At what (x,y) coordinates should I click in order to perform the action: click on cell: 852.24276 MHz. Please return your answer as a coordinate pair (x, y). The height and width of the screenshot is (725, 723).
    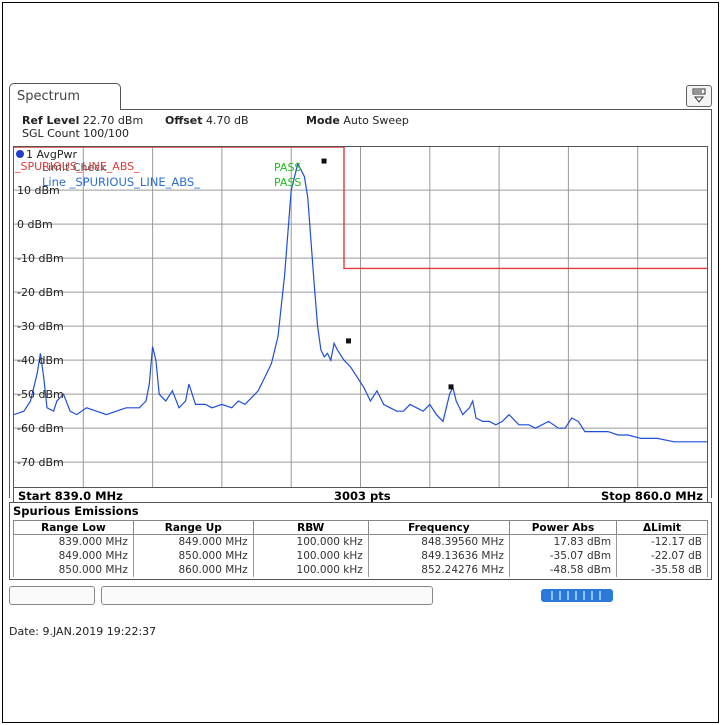
    Looking at the image, I should click on (438, 569).